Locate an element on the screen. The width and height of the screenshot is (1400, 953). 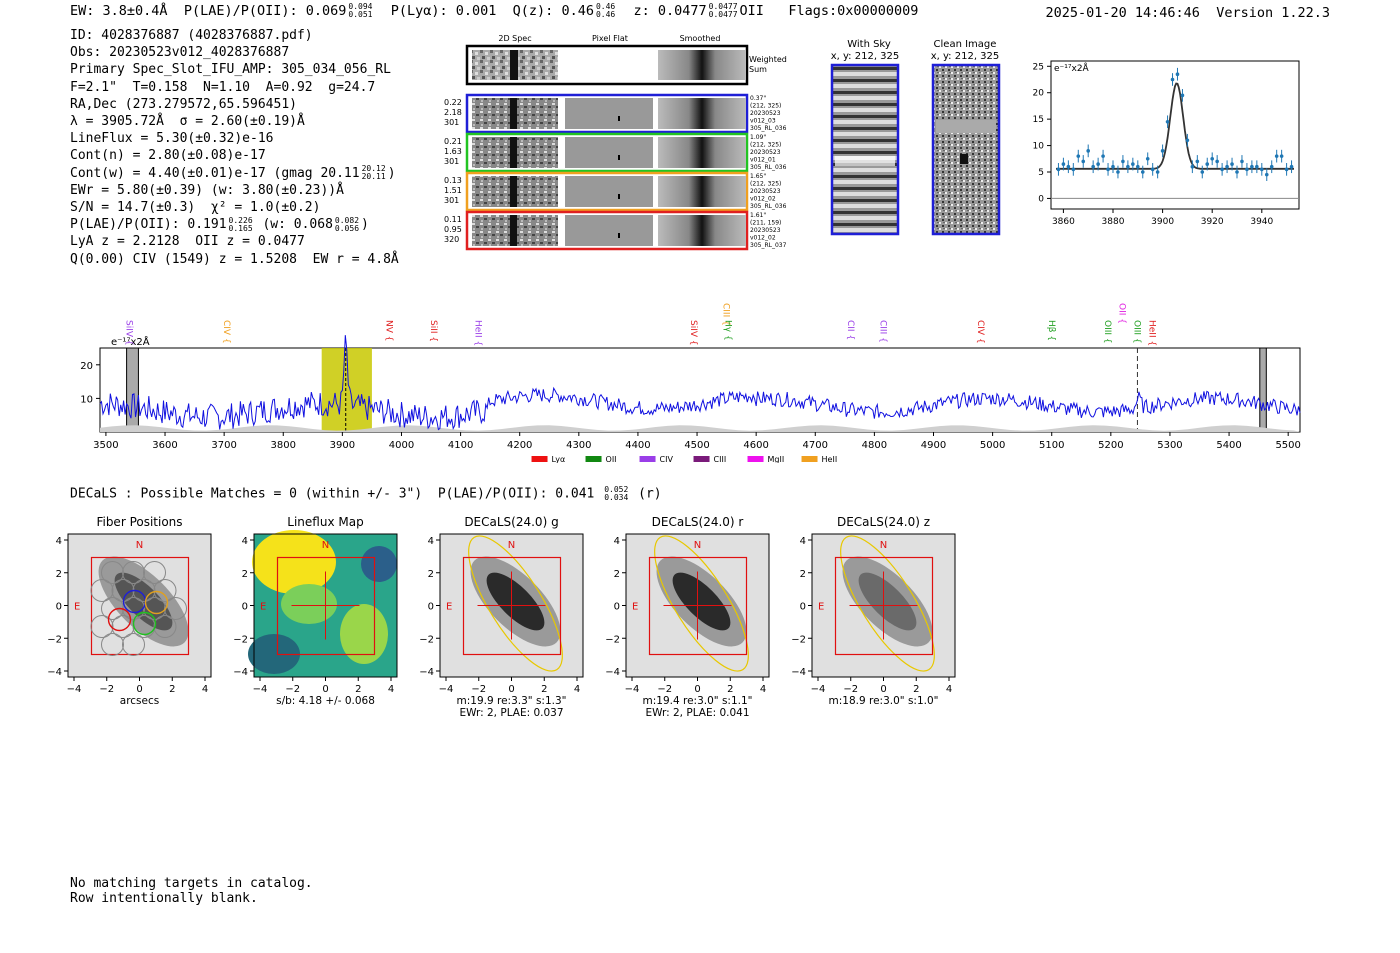
spectrum-frame is located at coordinates (700, 390).